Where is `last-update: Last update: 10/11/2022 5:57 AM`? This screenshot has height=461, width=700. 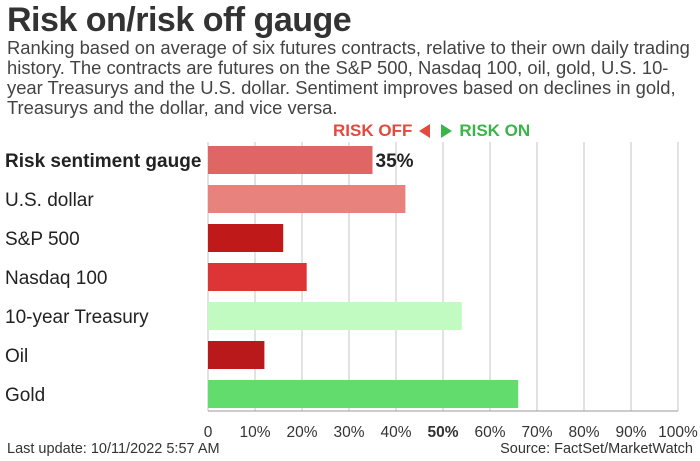 last-update: Last update: 10/11/2022 5:57 AM is located at coordinates (113, 449).